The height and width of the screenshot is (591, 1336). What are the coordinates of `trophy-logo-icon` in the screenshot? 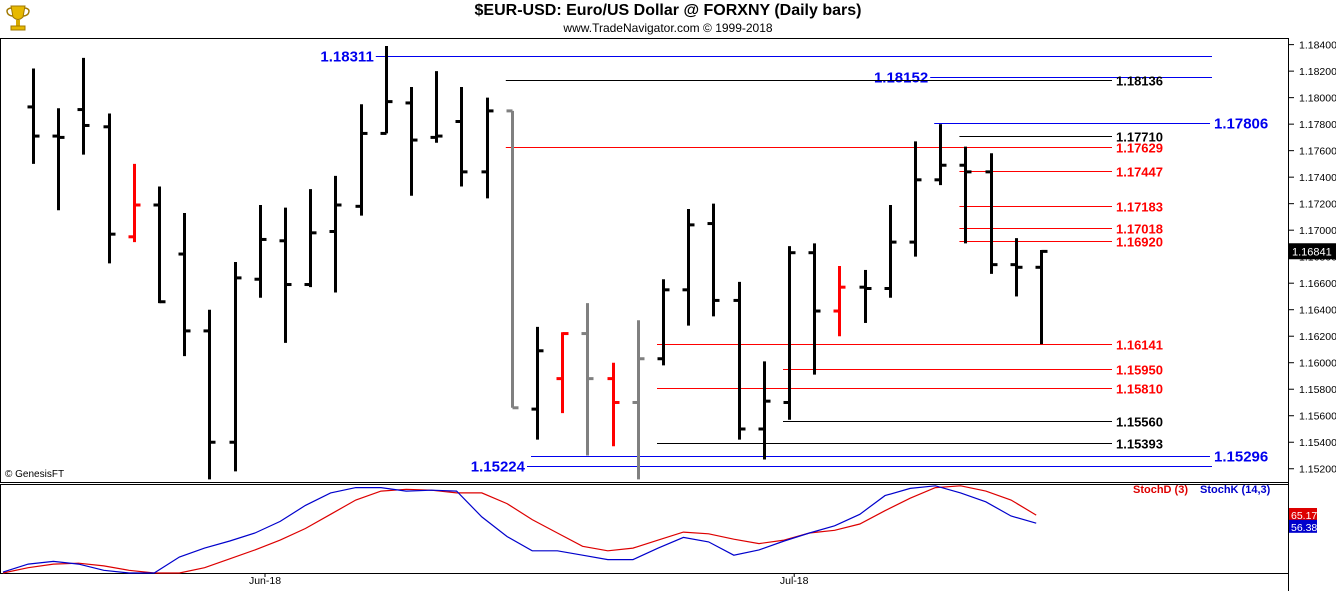 It's located at (18, 19).